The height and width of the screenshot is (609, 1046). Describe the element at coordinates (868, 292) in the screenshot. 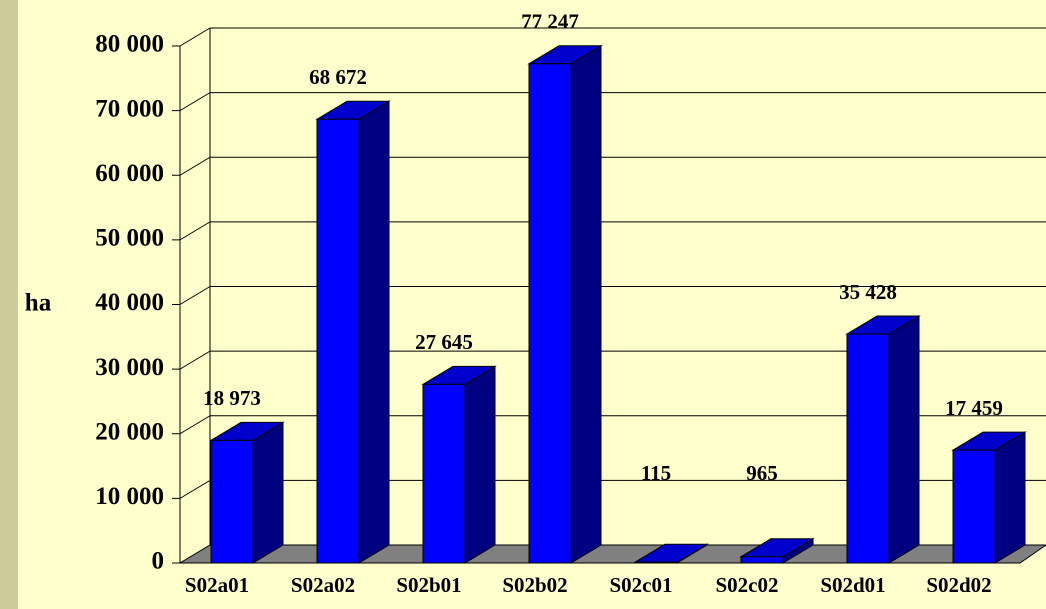

I see `value-label: 35 428` at that location.